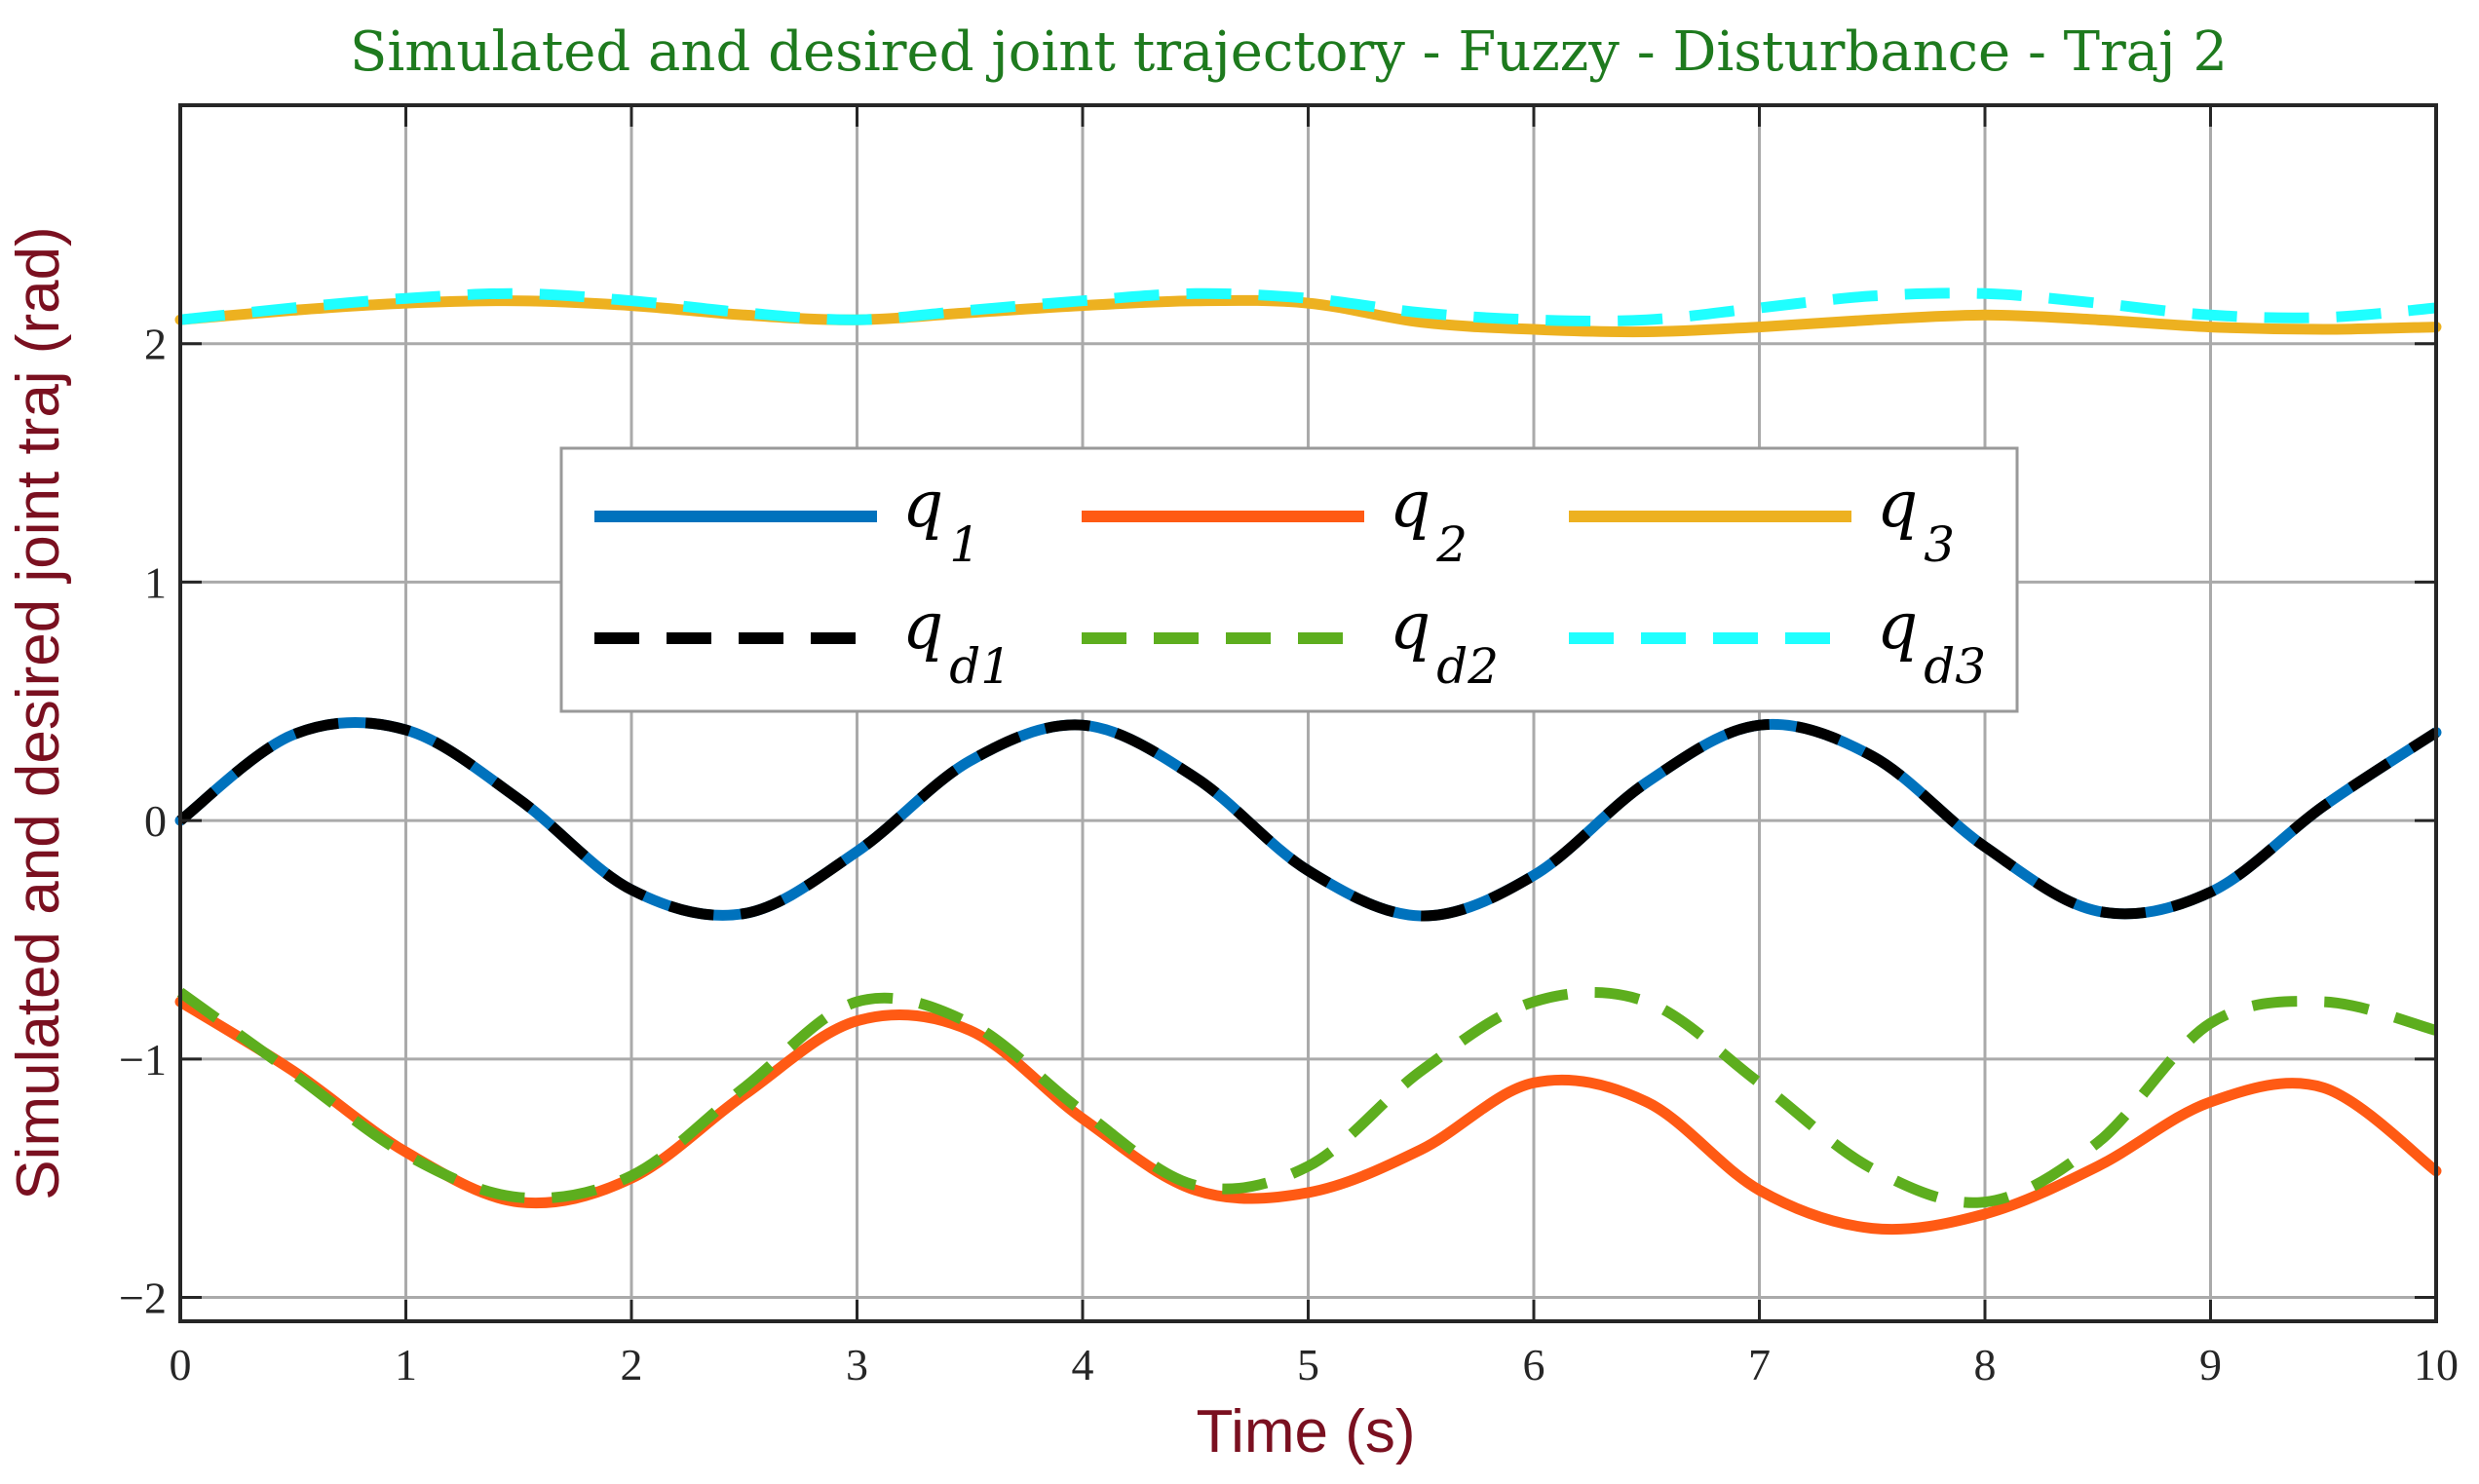 This screenshot has width=2479, height=1484. What do you see at coordinates (1306, 1431) in the screenshot?
I see `x-axis-label: Time (s)` at bounding box center [1306, 1431].